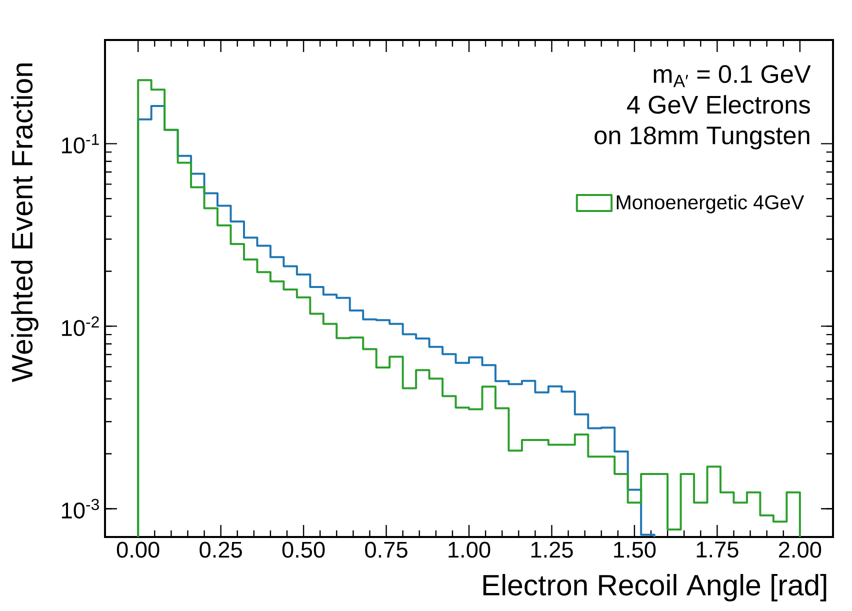 The width and height of the screenshot is (852, 611). I want to click on annotation: m$_{A′}$ = 0.1 GeV, so click(732, 76).